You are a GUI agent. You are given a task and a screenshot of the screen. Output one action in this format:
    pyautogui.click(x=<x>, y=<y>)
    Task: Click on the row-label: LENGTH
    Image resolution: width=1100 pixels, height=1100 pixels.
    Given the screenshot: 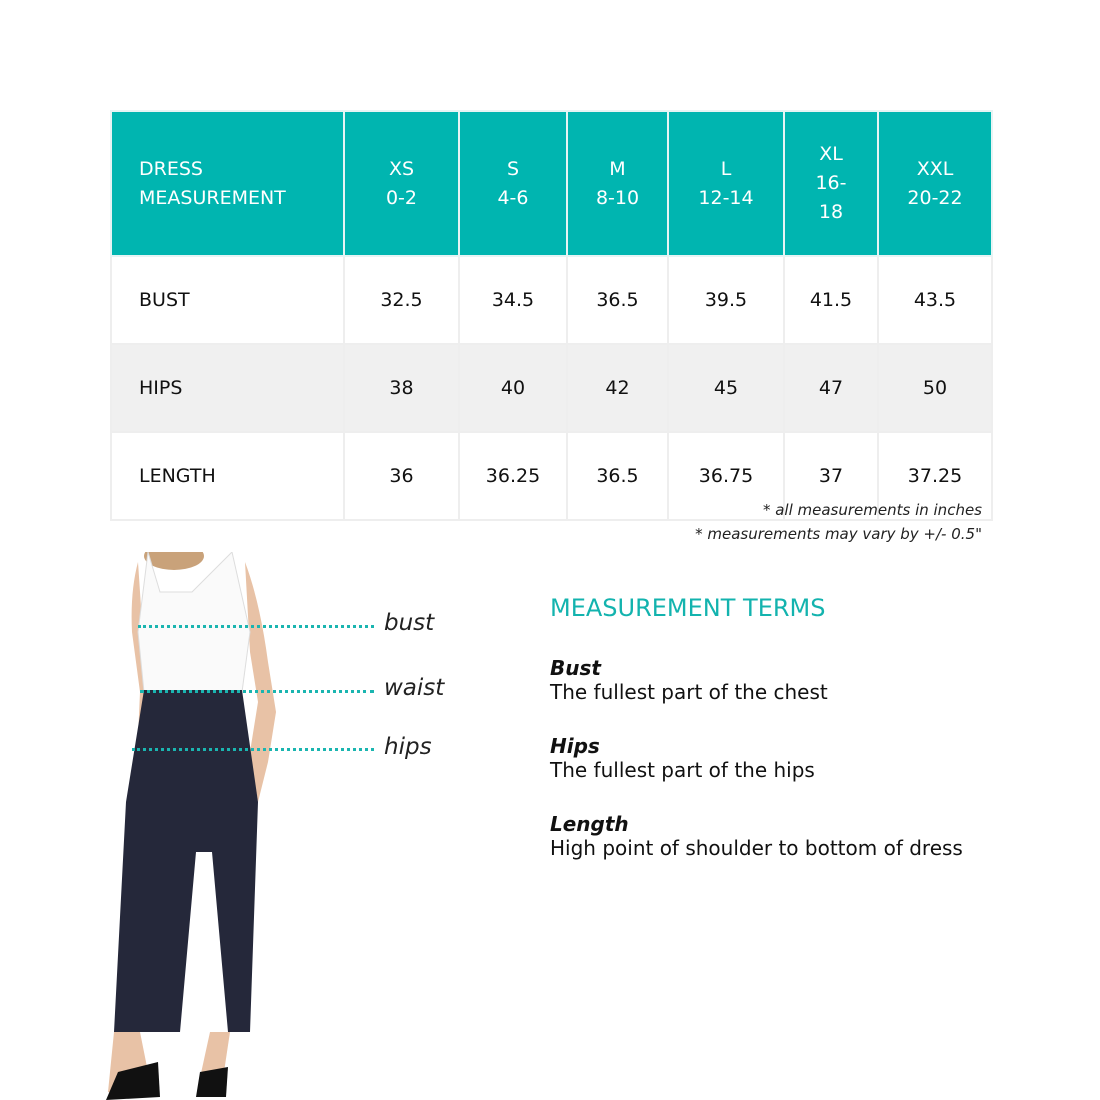 What is the action you would take?
    pyautogui.click(x=227, y=476)
    